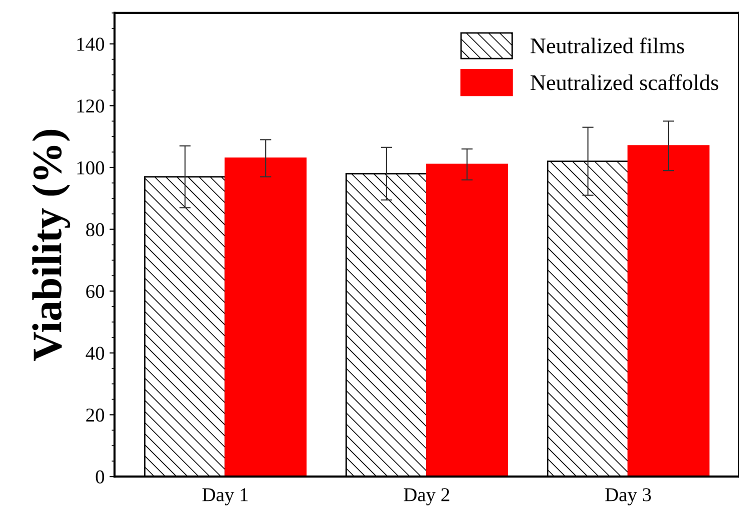 This screenshot has height=518, width=739. What do you see at coordinates (95, 353) in the screenshot?
I see `y-tick-label: 40` at bounding box center [95, 353].